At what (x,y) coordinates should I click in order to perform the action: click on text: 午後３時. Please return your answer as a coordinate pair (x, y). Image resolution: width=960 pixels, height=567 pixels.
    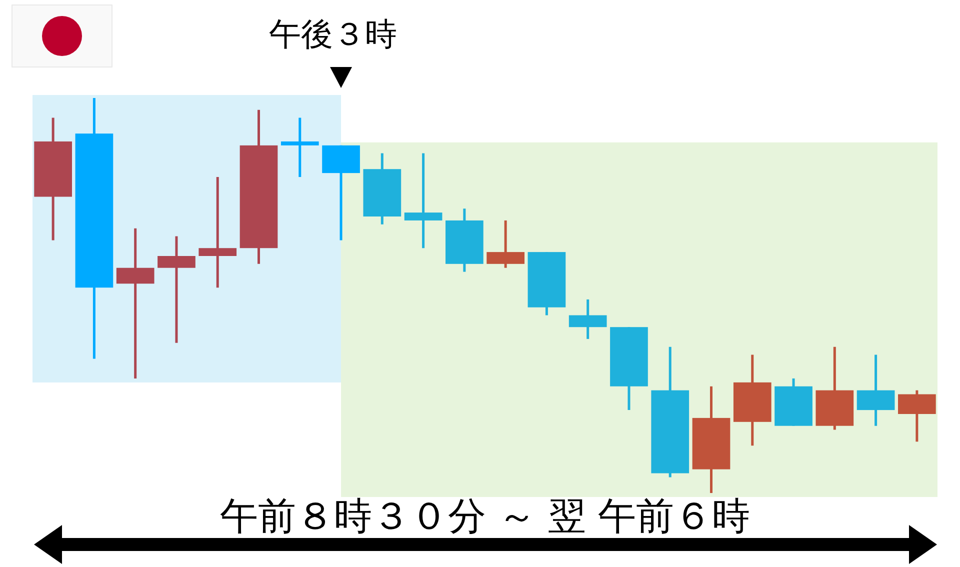
    Looking at the image, I should click on (333, 34).